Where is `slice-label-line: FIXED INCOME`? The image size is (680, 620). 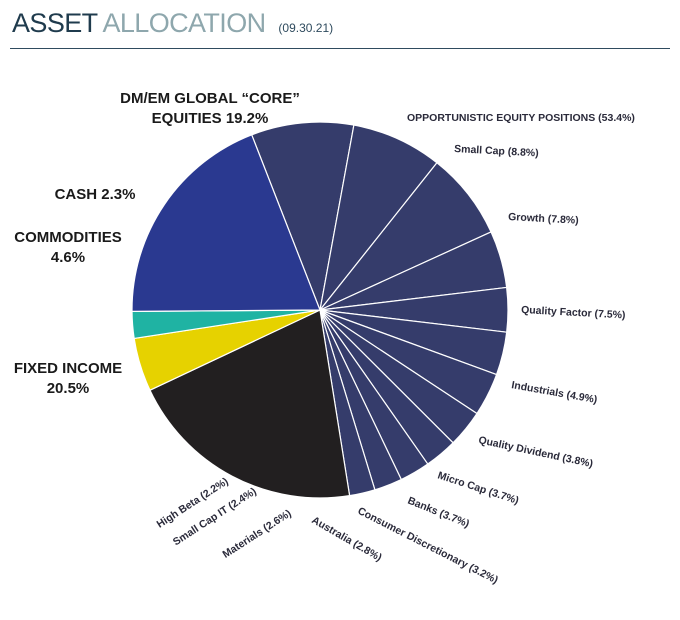
slice-label-line: FIXED INCOME is located at coordinates (68, 368).